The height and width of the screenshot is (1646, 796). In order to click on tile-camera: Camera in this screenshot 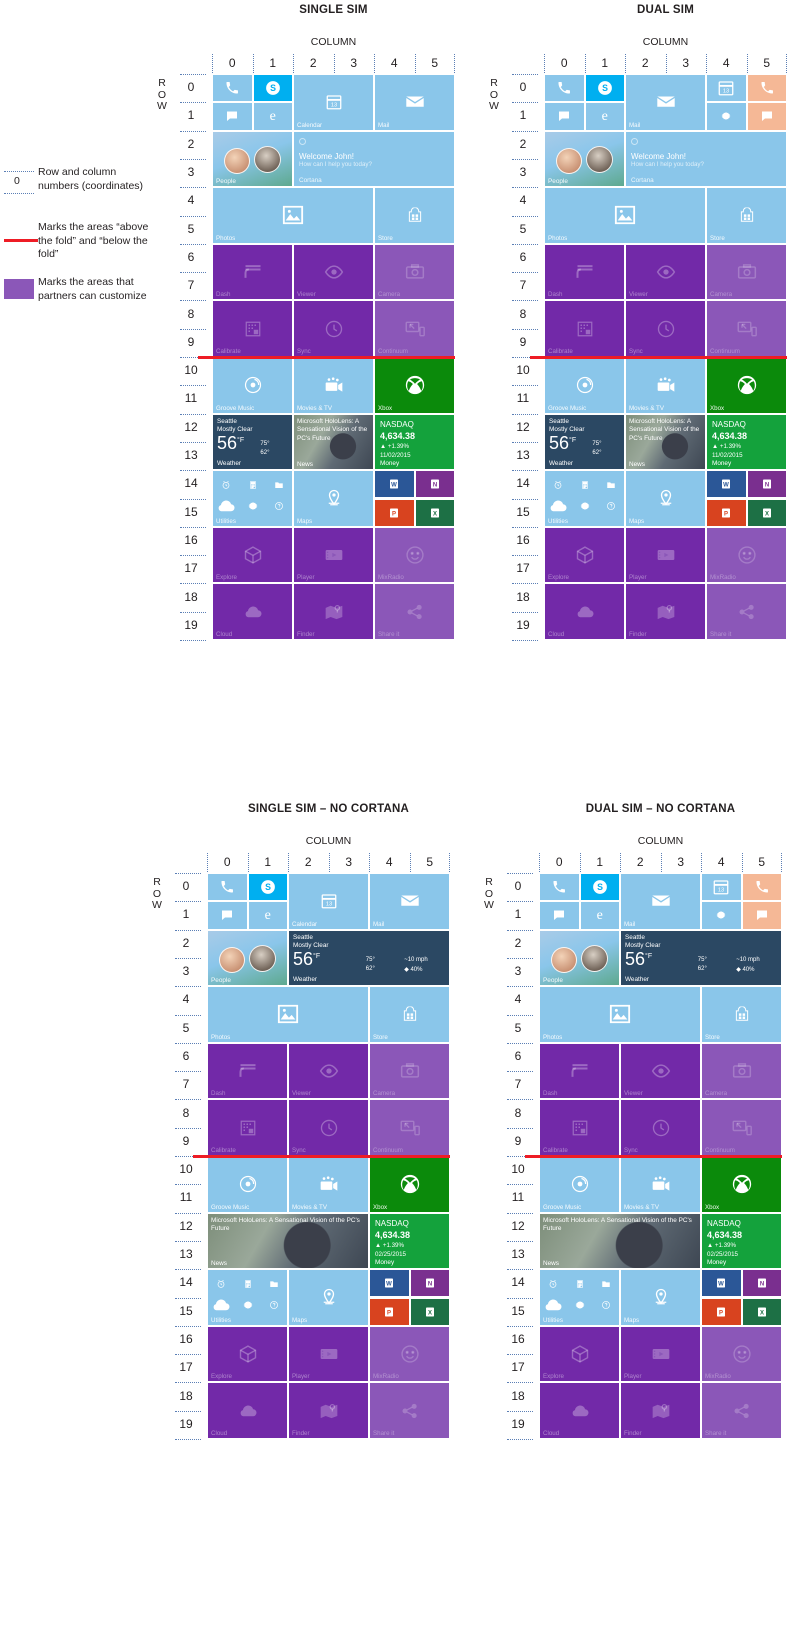, I will do `click(409, 1071)`.